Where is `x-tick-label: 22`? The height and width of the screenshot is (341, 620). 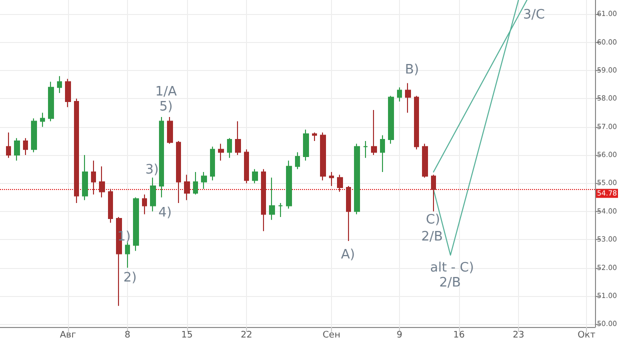
x-tick-label: 22 is located at coordinates (246, 335).